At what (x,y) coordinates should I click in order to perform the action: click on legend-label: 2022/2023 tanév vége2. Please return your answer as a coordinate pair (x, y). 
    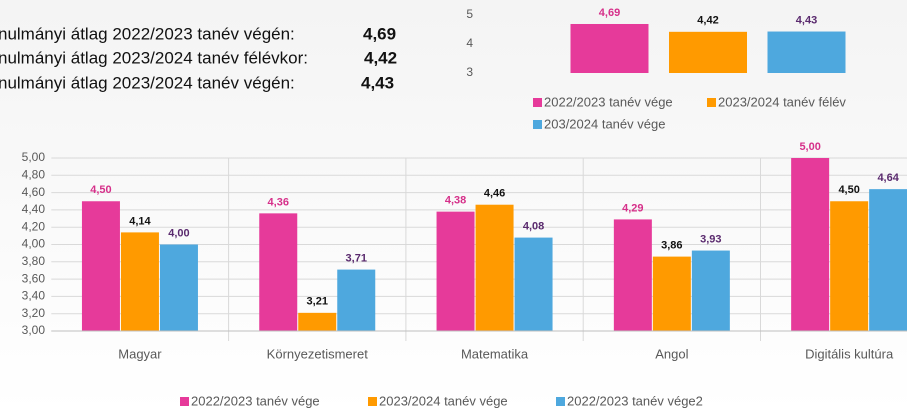
    Looking at the image, I should click on (635, 400).